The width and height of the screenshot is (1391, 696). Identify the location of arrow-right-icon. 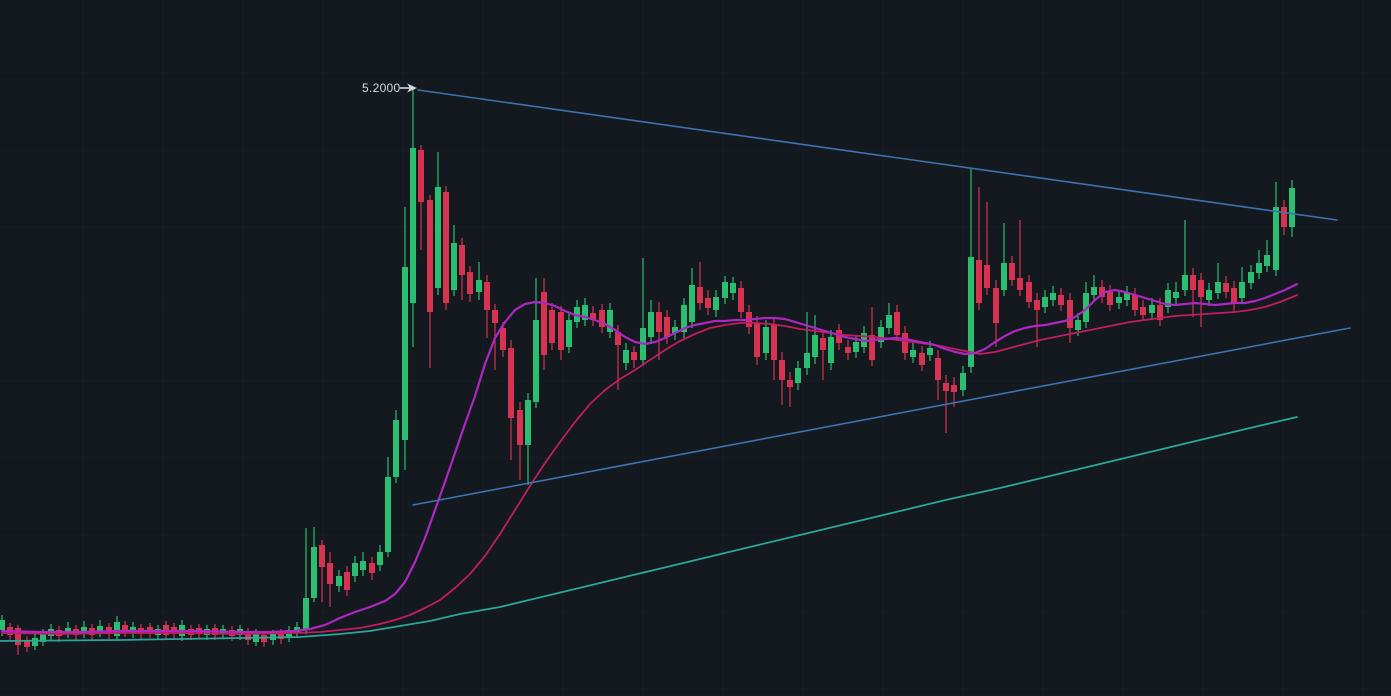
(408, 88).